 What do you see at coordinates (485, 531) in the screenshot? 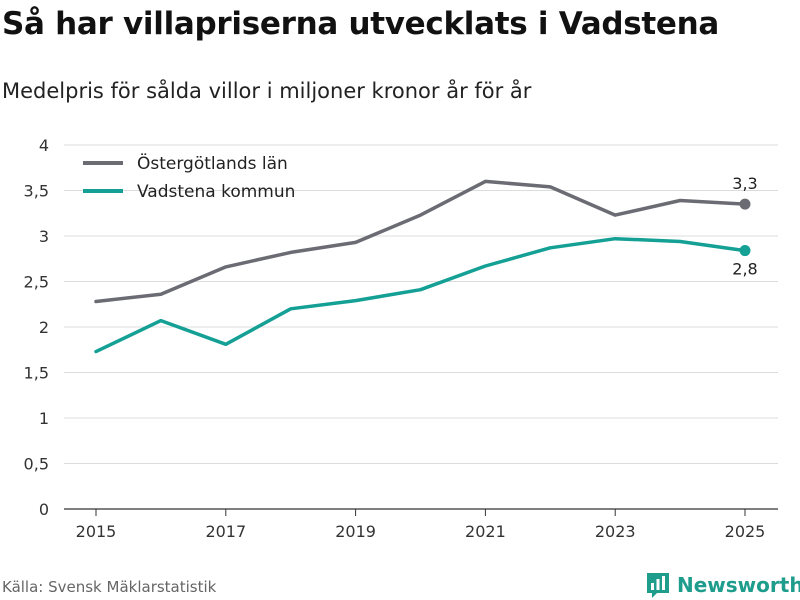
I see `x-tick-label: 2021` at bounding box center [485, 531].